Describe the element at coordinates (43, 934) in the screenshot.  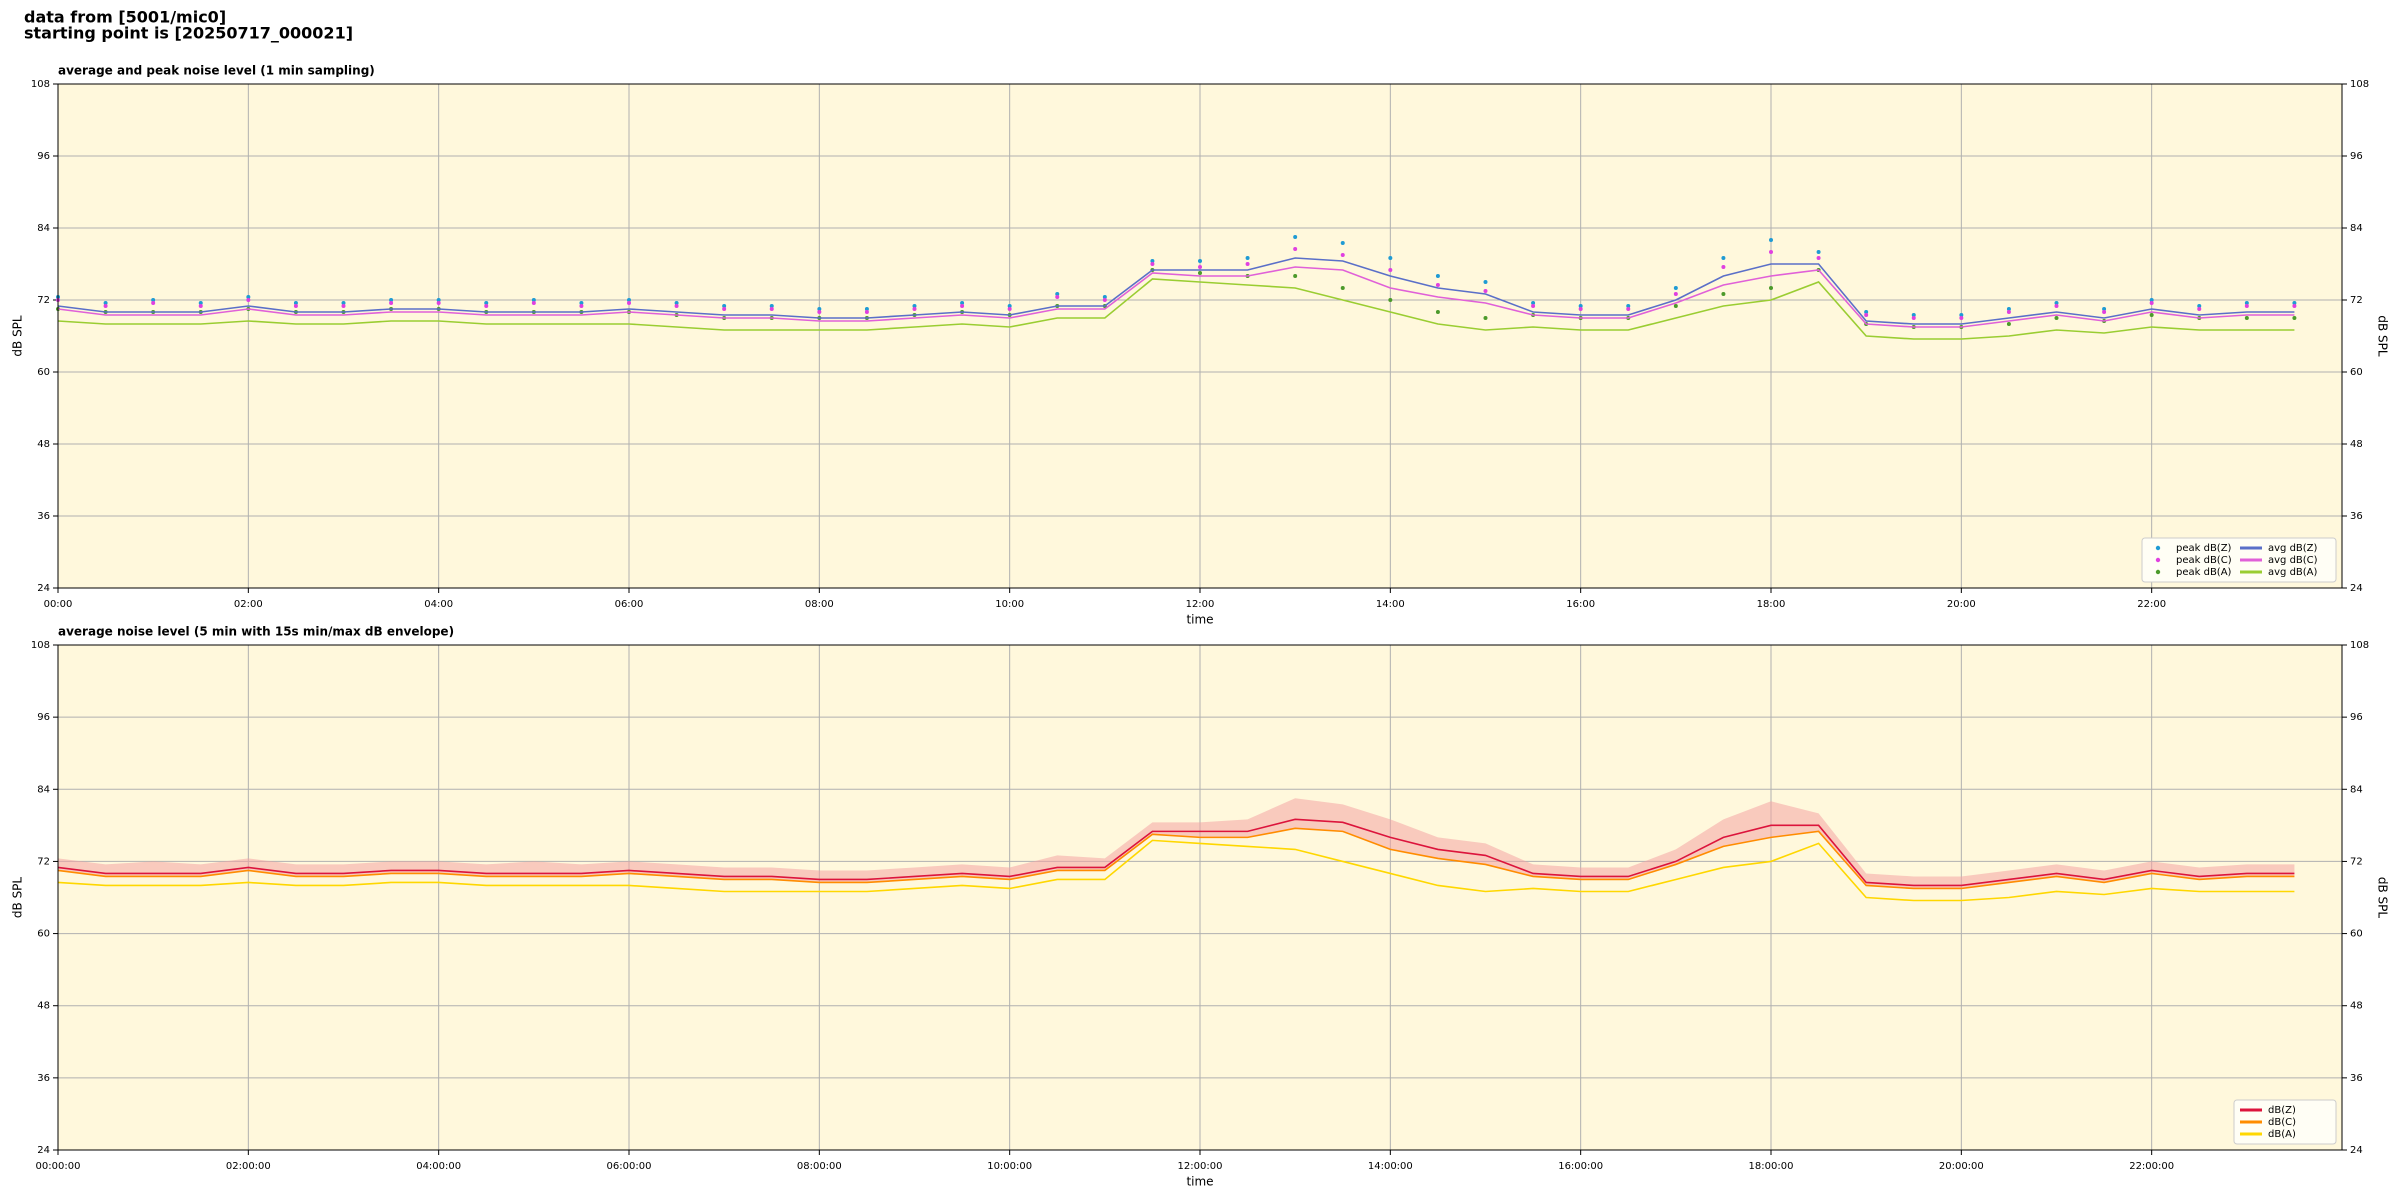
I see `y-tick-label: 60` at that location.